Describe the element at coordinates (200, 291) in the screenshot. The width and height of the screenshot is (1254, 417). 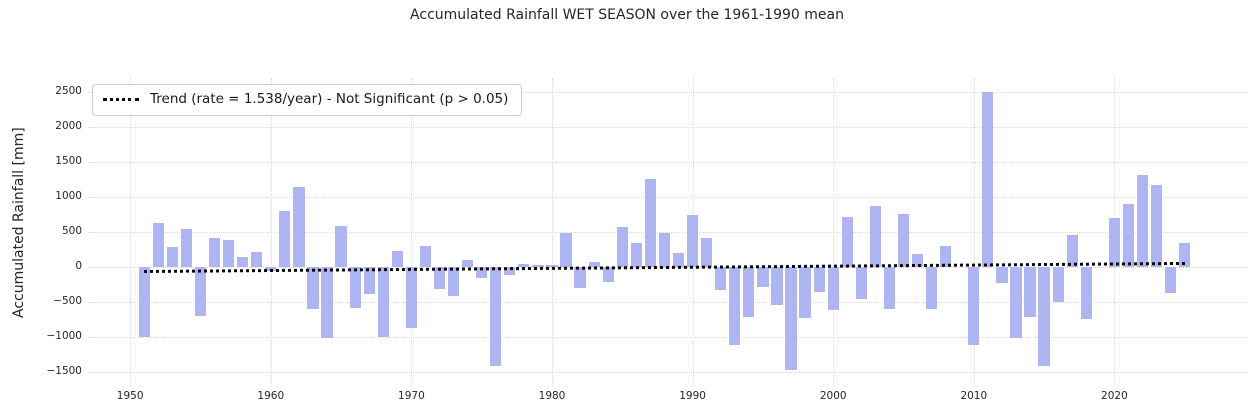
I see `bar-1955` at that location.